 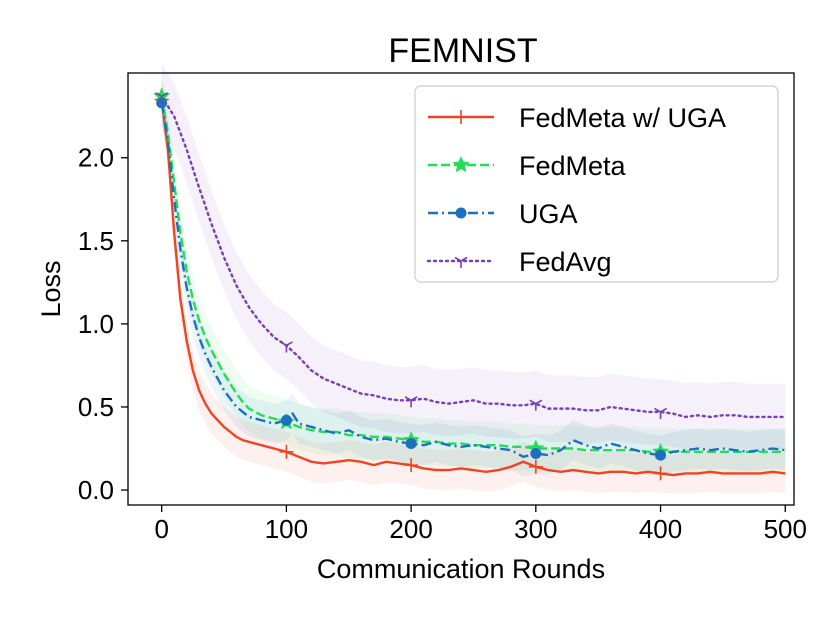 What do you see at coordinates (96, 324) in the screenshot?
I see `y-tick-label: 1.0` at bounding box center [96, 324].